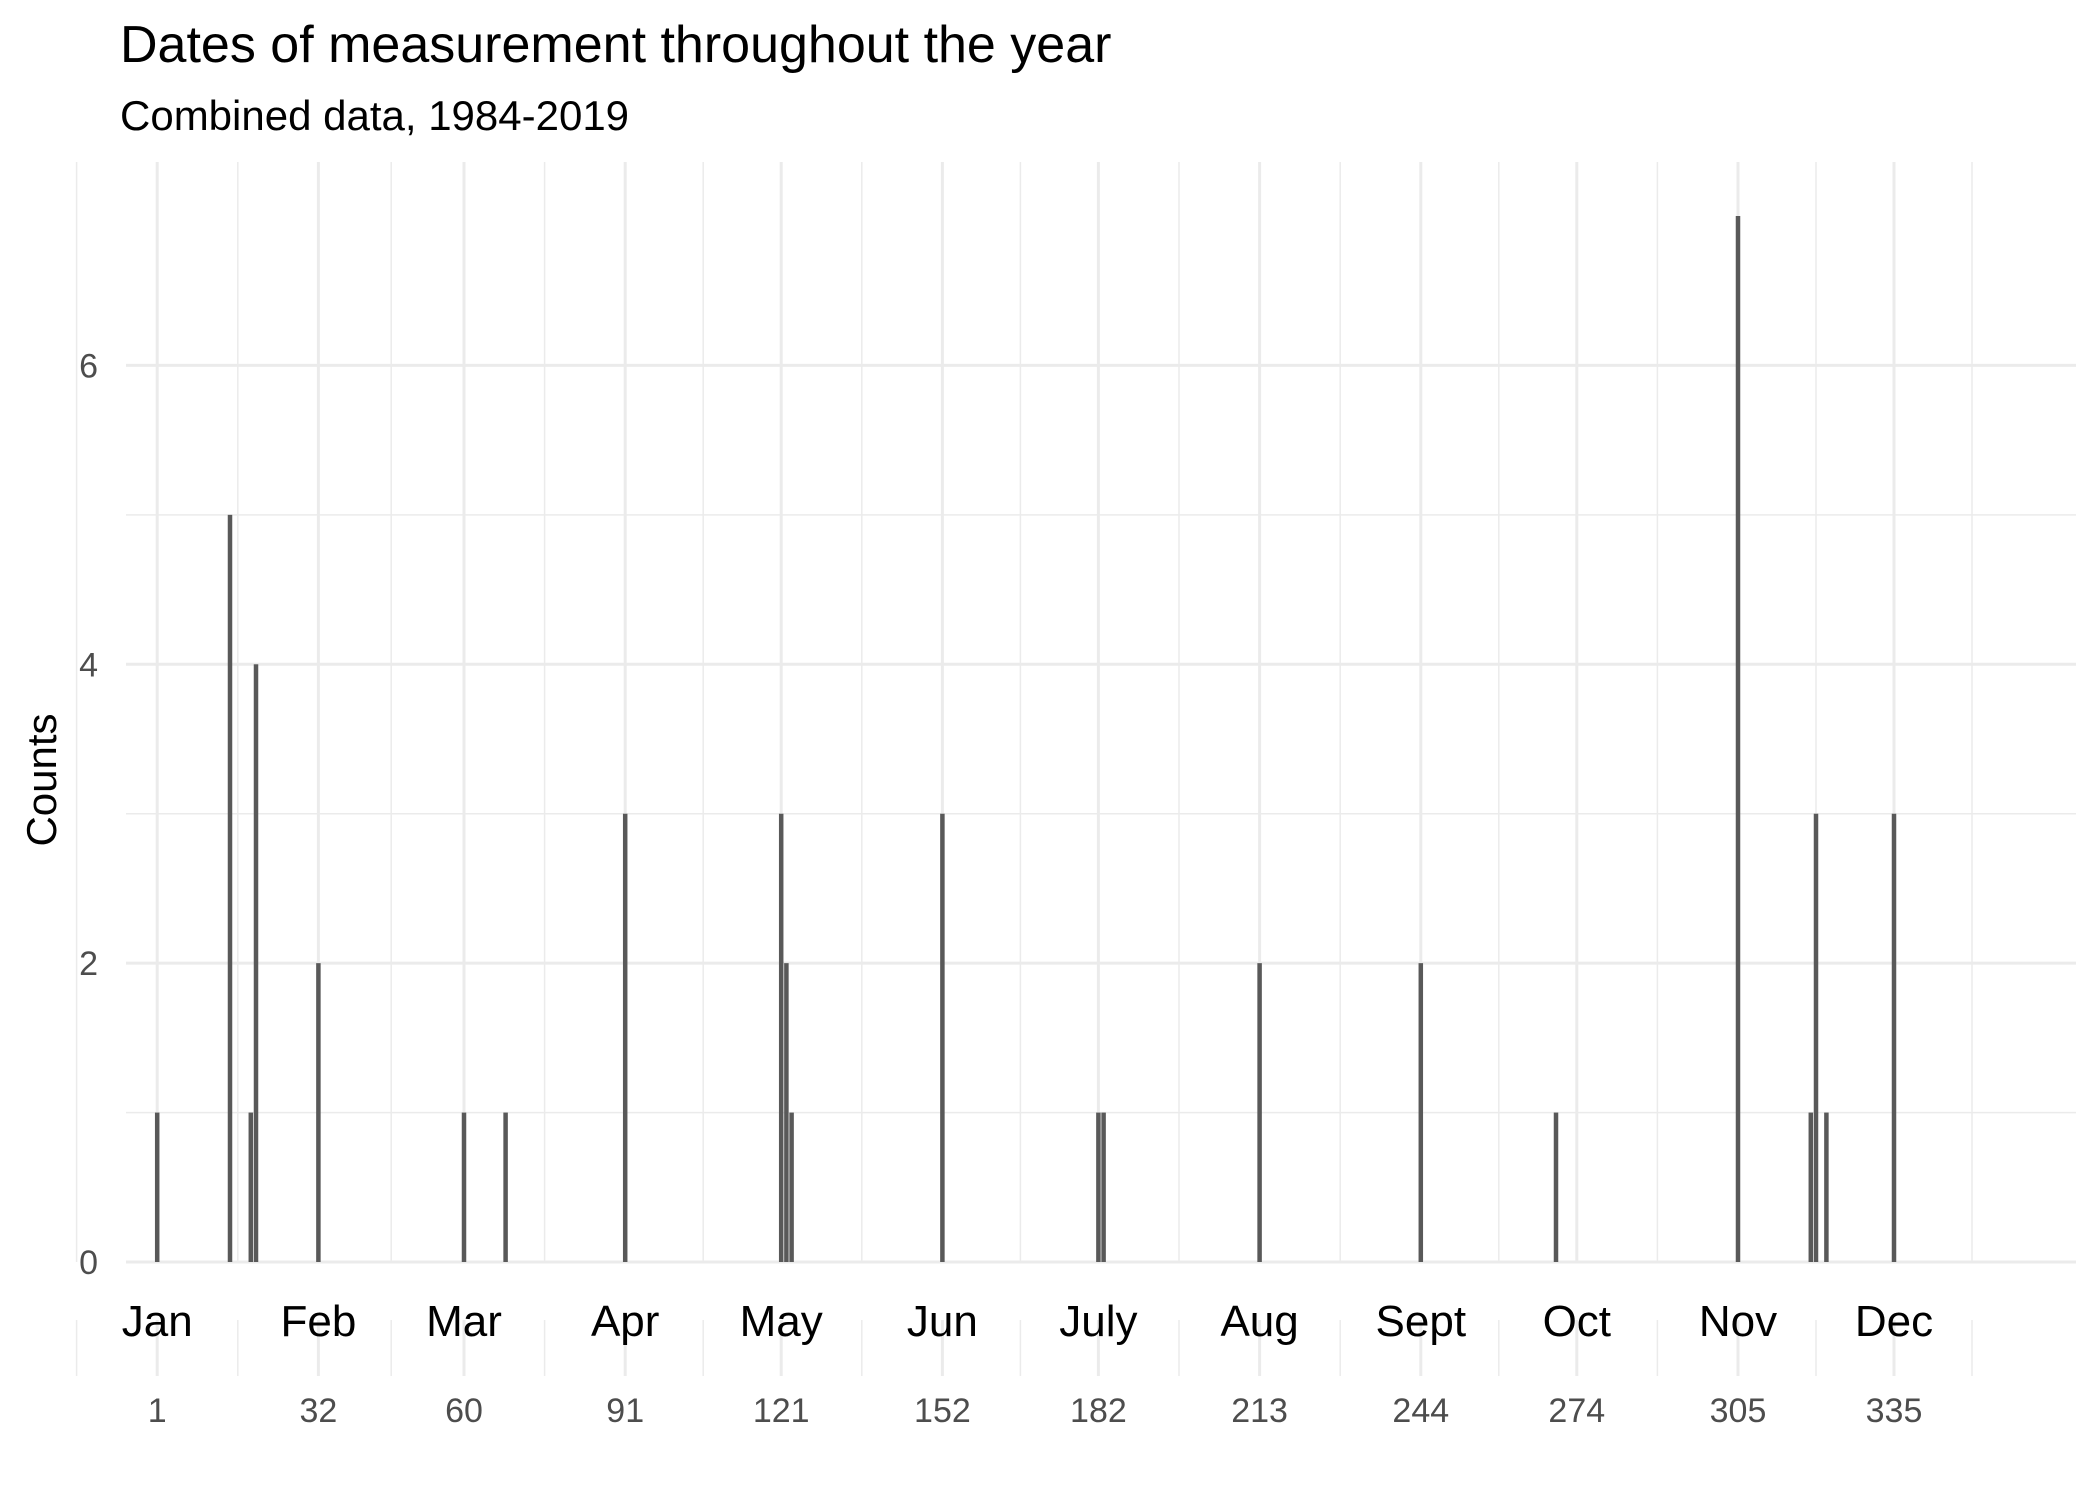 The image size is (2100, 1500). I want to click on y-axis-ticks: 0 2 4 6, so click(88, 814).